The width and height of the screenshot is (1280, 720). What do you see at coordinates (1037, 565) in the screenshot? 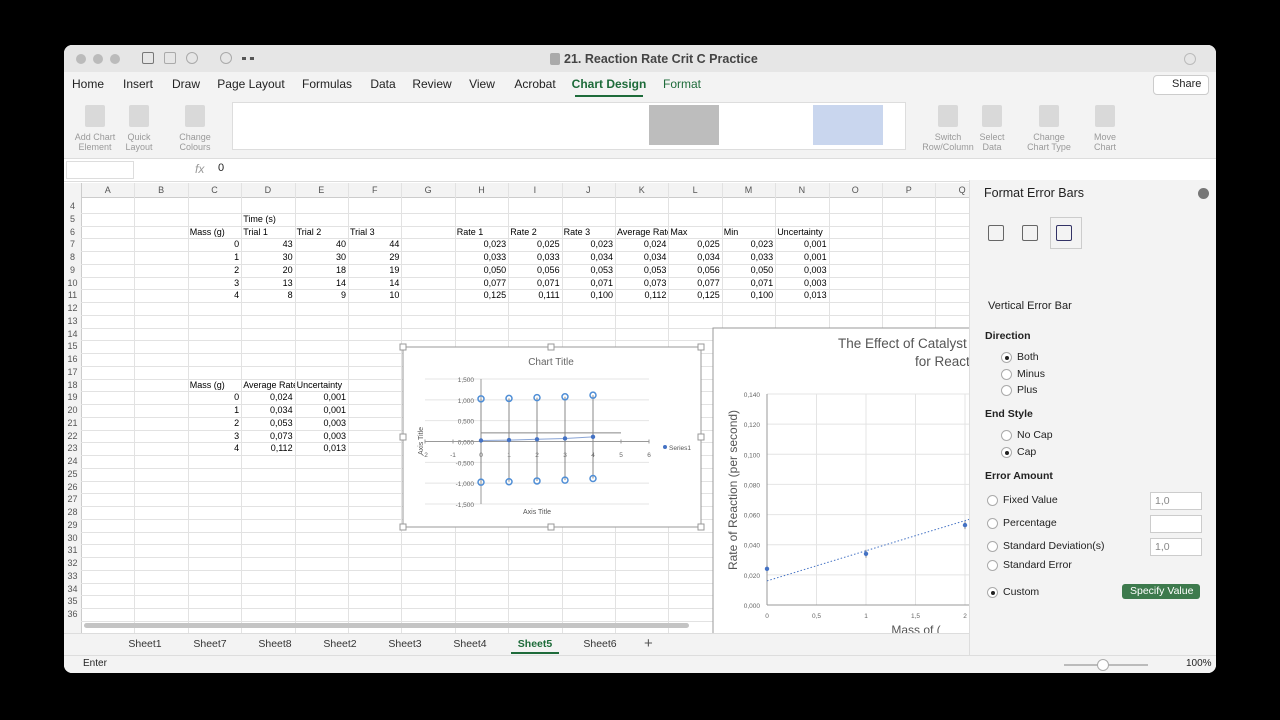
I see `radio-label: Standard Error` at bounding box center [1037, 565].